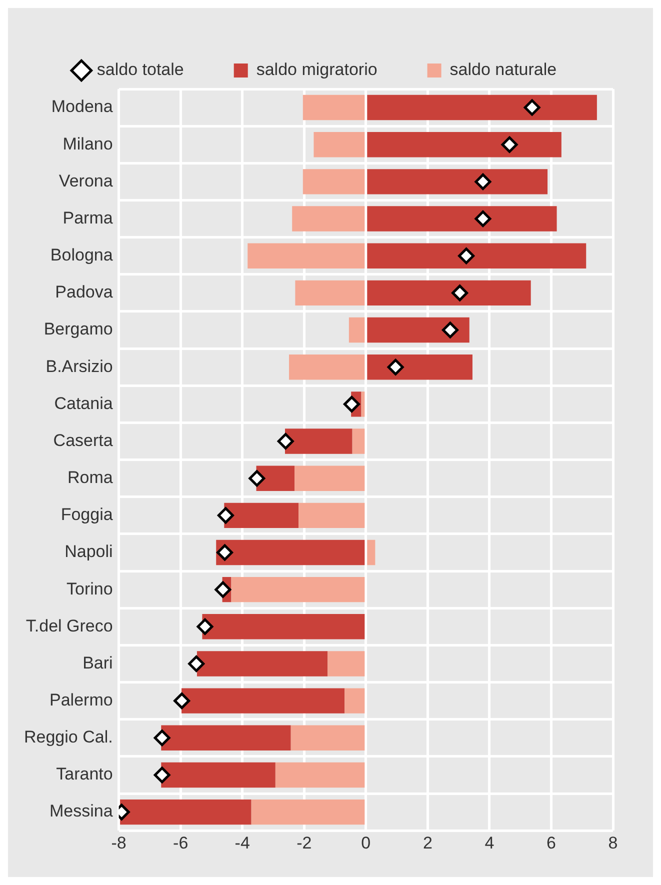  What do you see at coordinates (613, 842) in the screenshot?
I see `x-tick-label: 8` at bounding box center [613, 842].